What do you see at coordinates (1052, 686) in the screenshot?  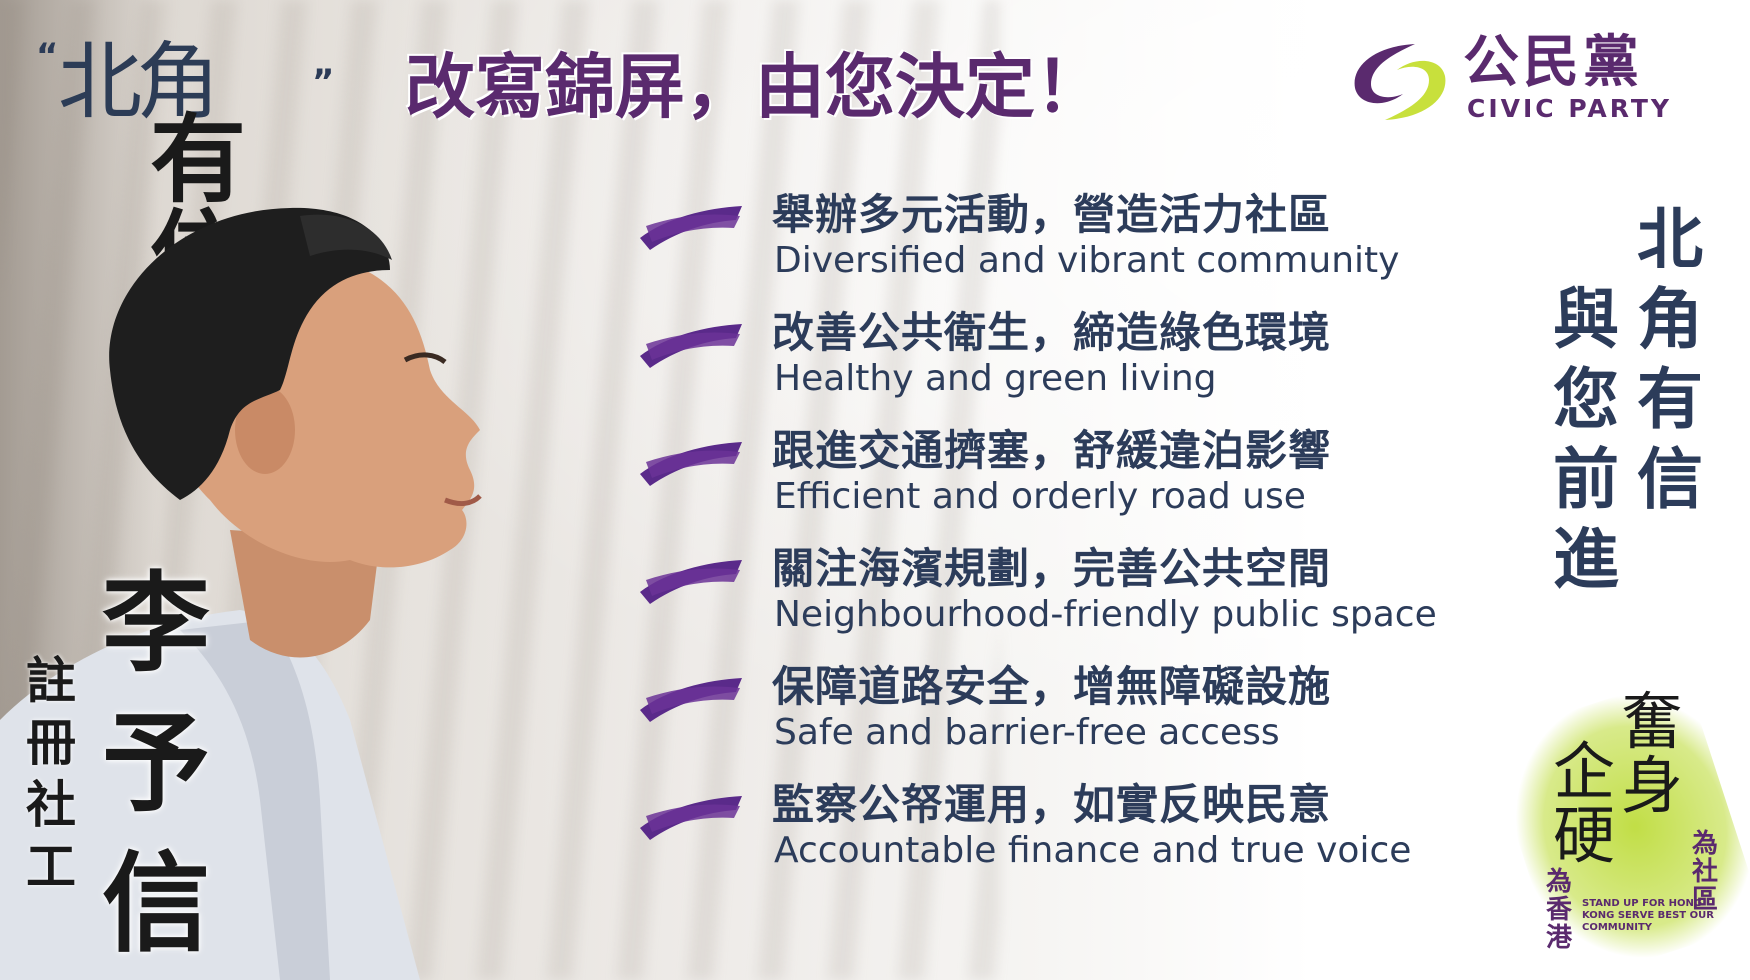 I see `platform-item-zh: 保障道路安全，增無障礙設施` at bounding box center [1052, 686].